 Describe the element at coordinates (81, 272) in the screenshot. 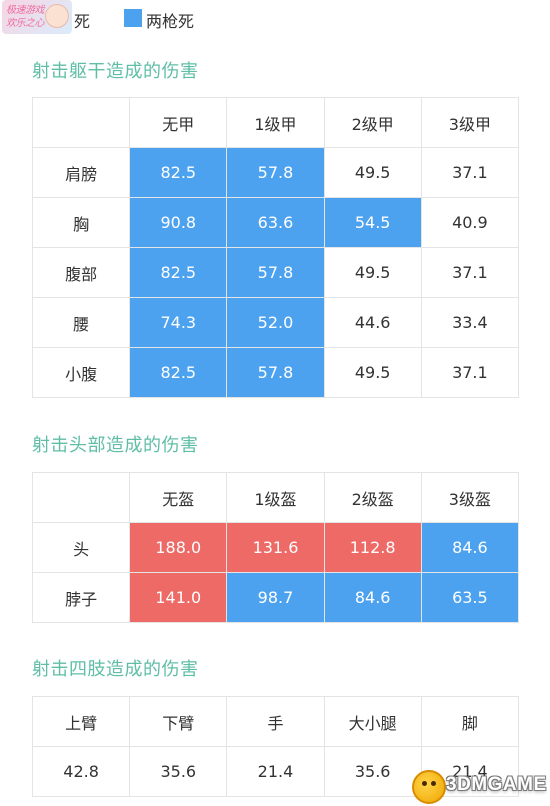

I see `body-part-label: 腹部` at that location.